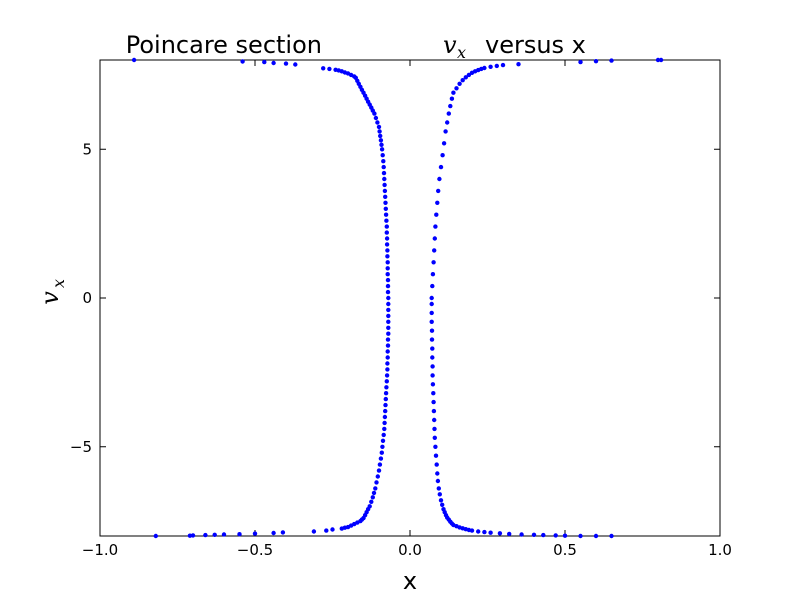 The width and height of the screenshot is (800, 596). Describe the element at coordinates (450, 45) in the screenshot. I see `chart-title-var: v` at that location.